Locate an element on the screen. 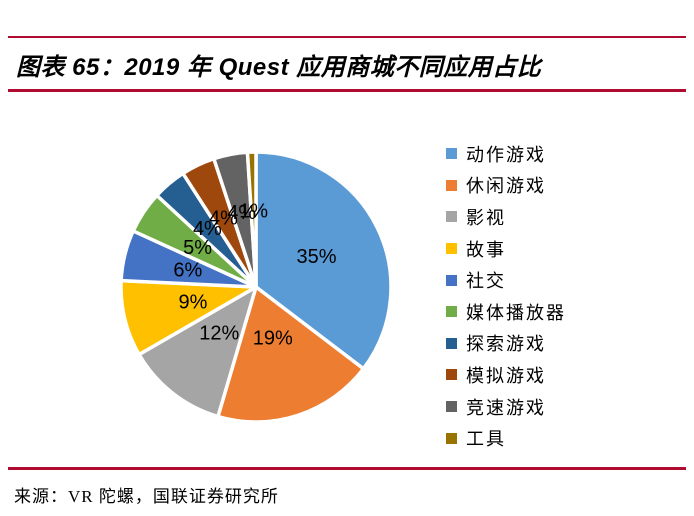 The width and height of the screenshot is (694, 516). bottom-rule is located at coordinates (347, 468).